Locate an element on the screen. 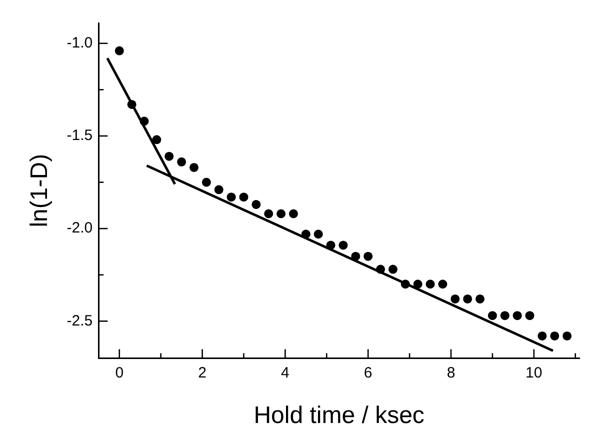 This screenshot has width=592, height=445. y-tick-label: -1.5 is located at coordinates (79, 135).